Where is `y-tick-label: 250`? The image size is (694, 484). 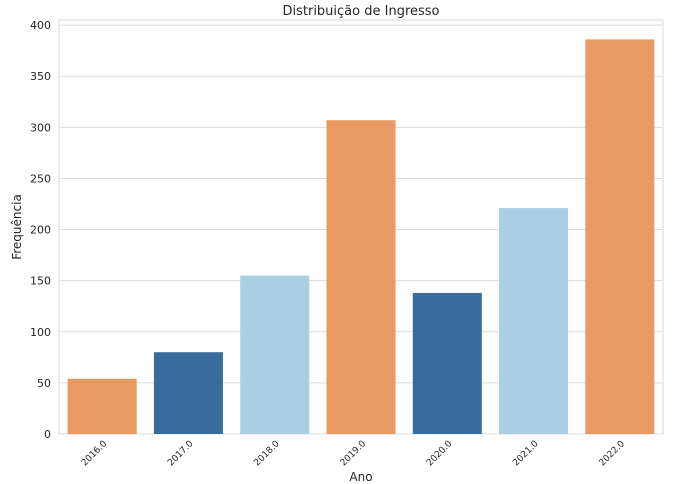 y-tick-label: 250 is located at coordinates (40, 178).